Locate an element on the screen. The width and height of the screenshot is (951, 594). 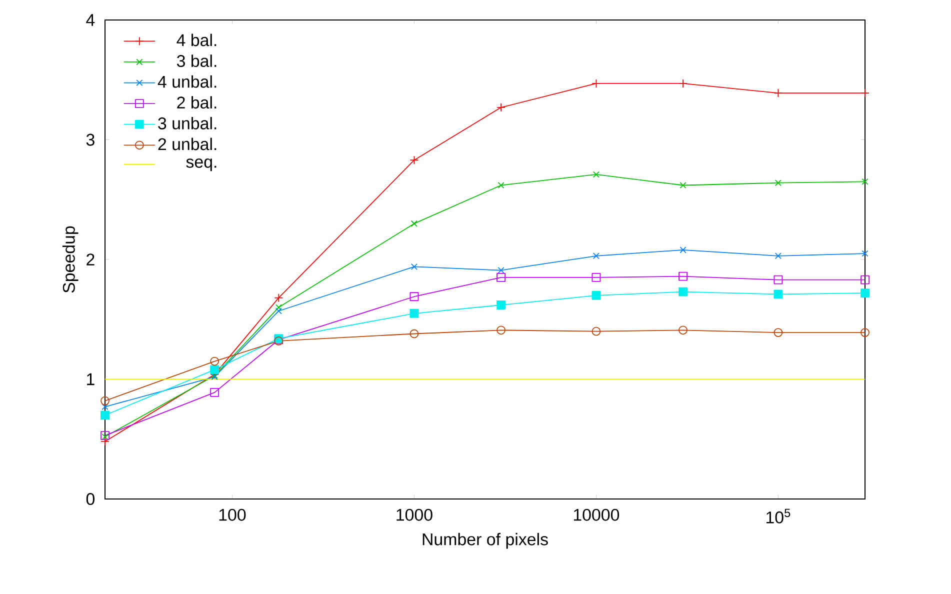
y-tick-label: 2 is located at coordinates (90, 260).